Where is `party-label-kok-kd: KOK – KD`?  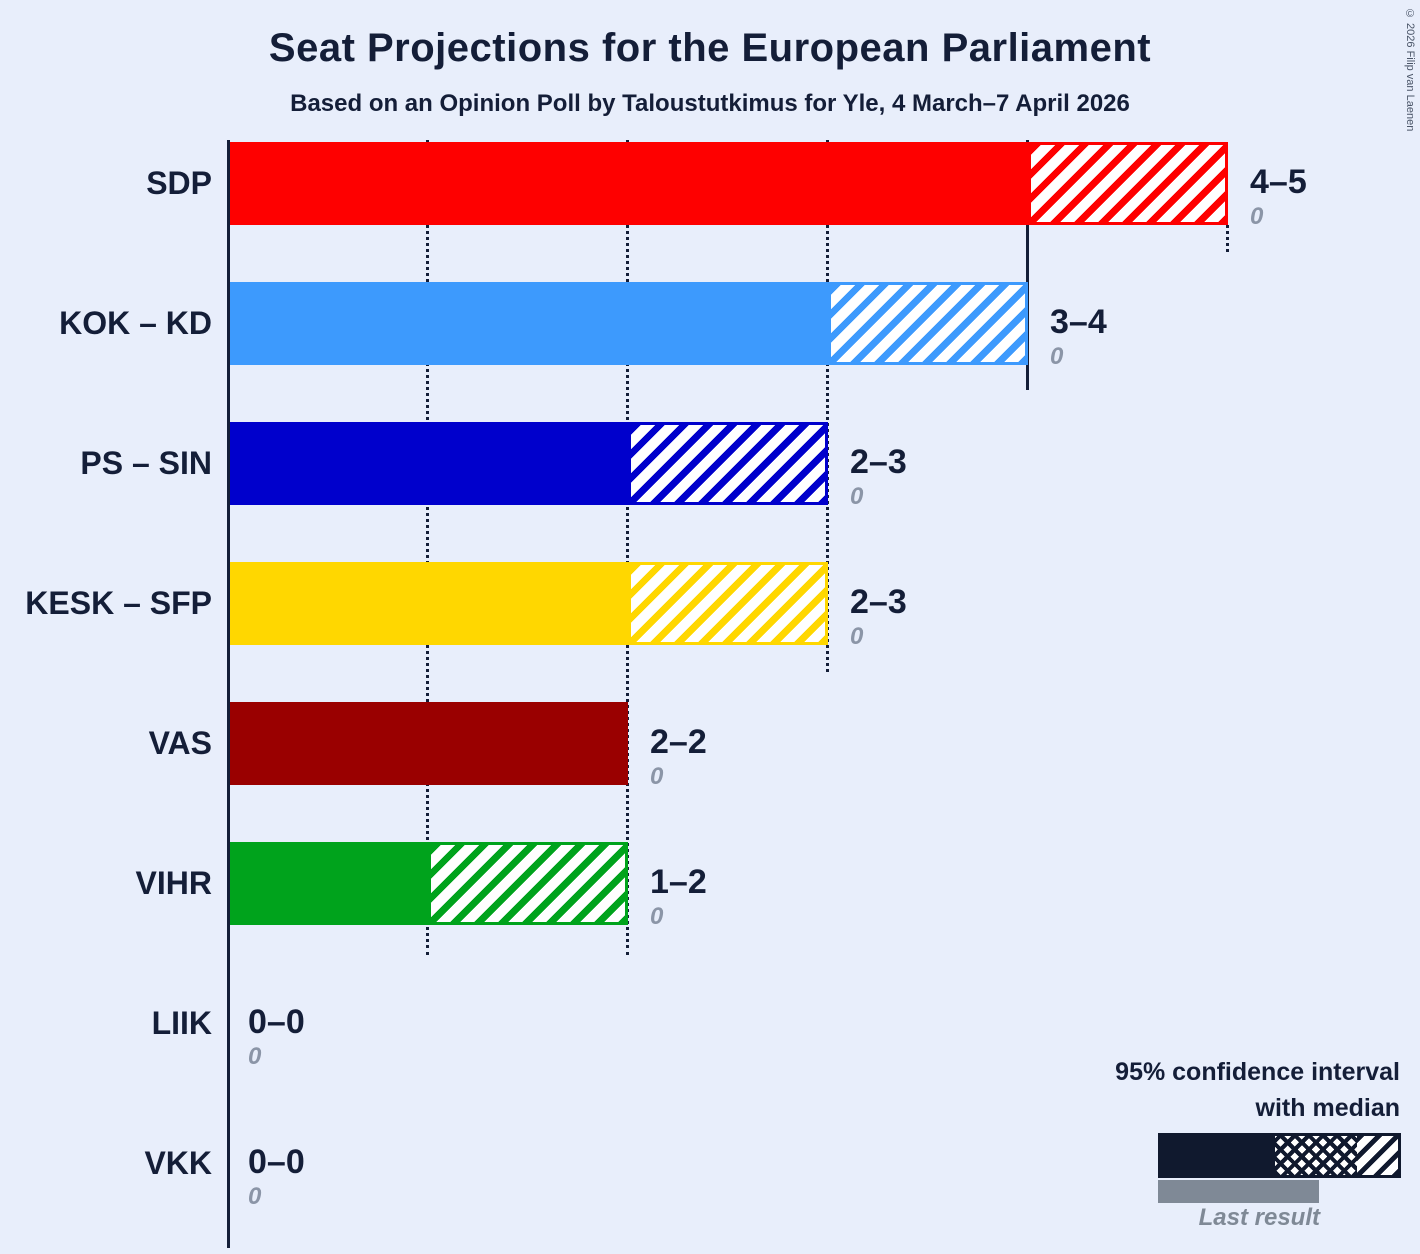
party-label-kok-kd: KOK – KD is located at coordinates (135, 323).